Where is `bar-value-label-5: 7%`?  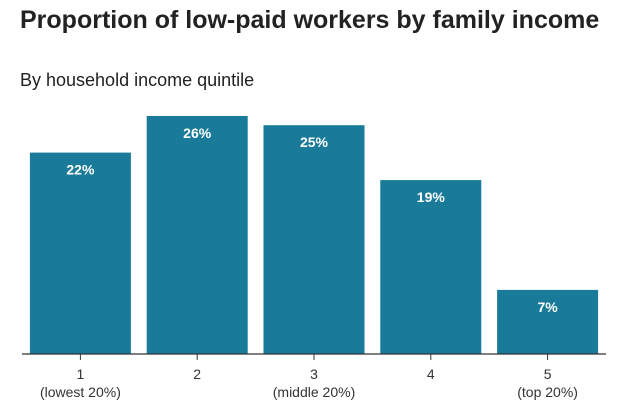
bar-value-label-5: 7% is located at coordinates (547, 307).